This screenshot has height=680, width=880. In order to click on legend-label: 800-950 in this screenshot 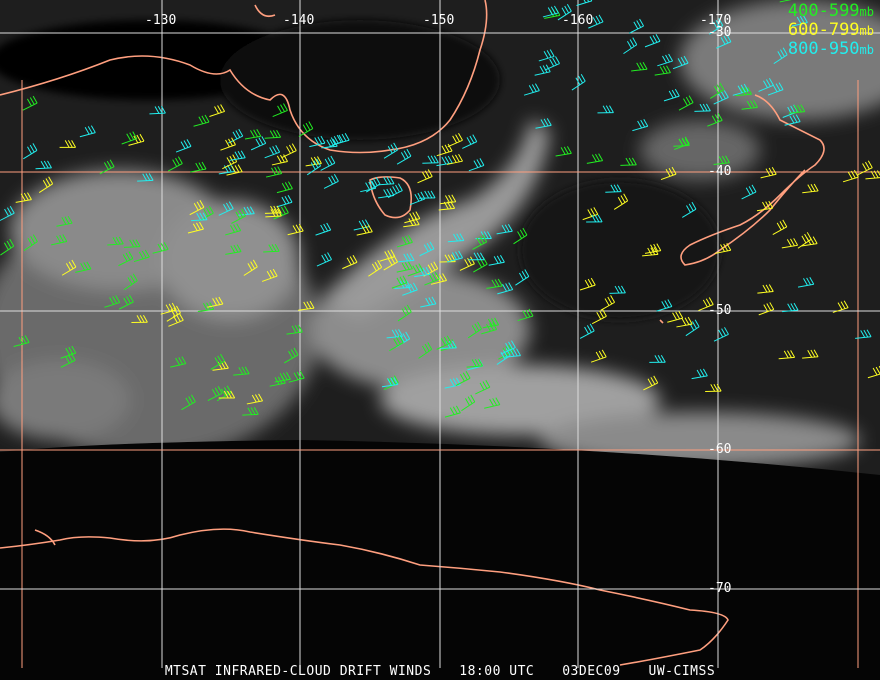, I will do `click(823, 49)`.